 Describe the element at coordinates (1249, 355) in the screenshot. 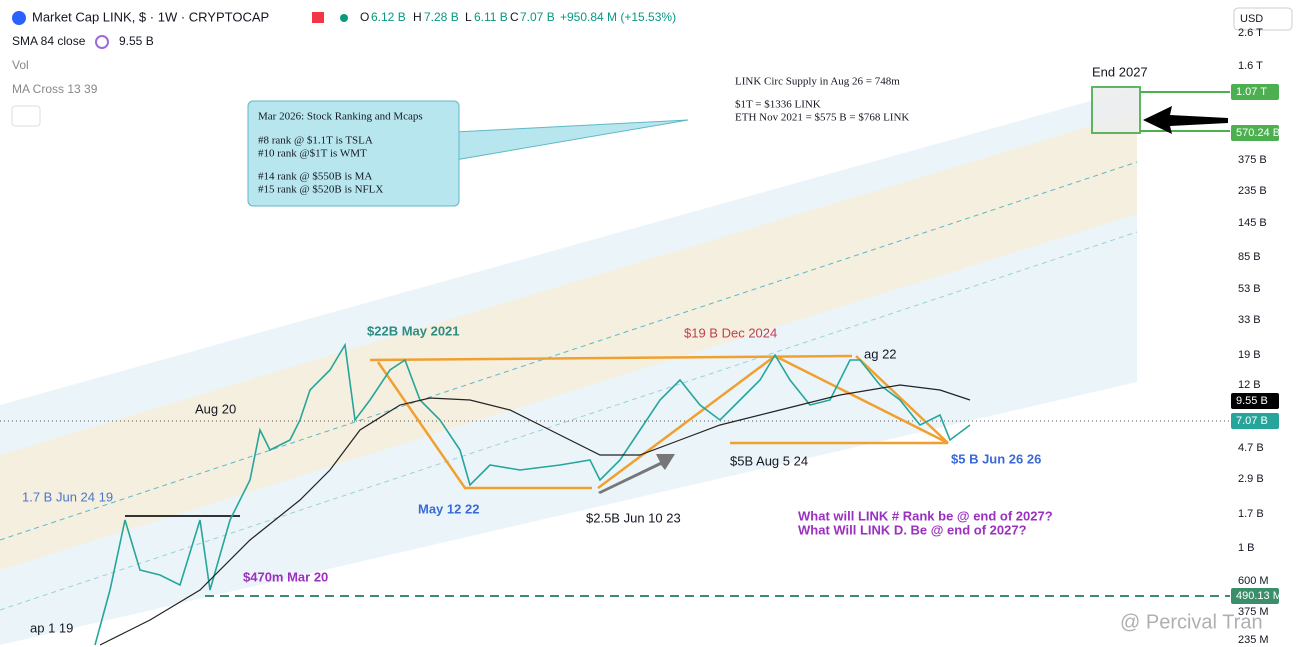

I see `axis-label: 19 B` at that location.